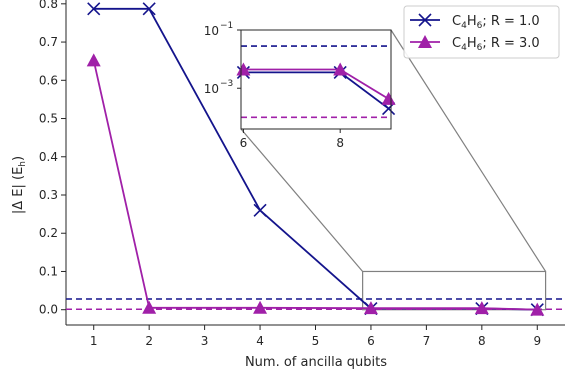 This screenshot has height=373, width=565. I want to click on inset-x-tick-label: 8, so click(340, 143).